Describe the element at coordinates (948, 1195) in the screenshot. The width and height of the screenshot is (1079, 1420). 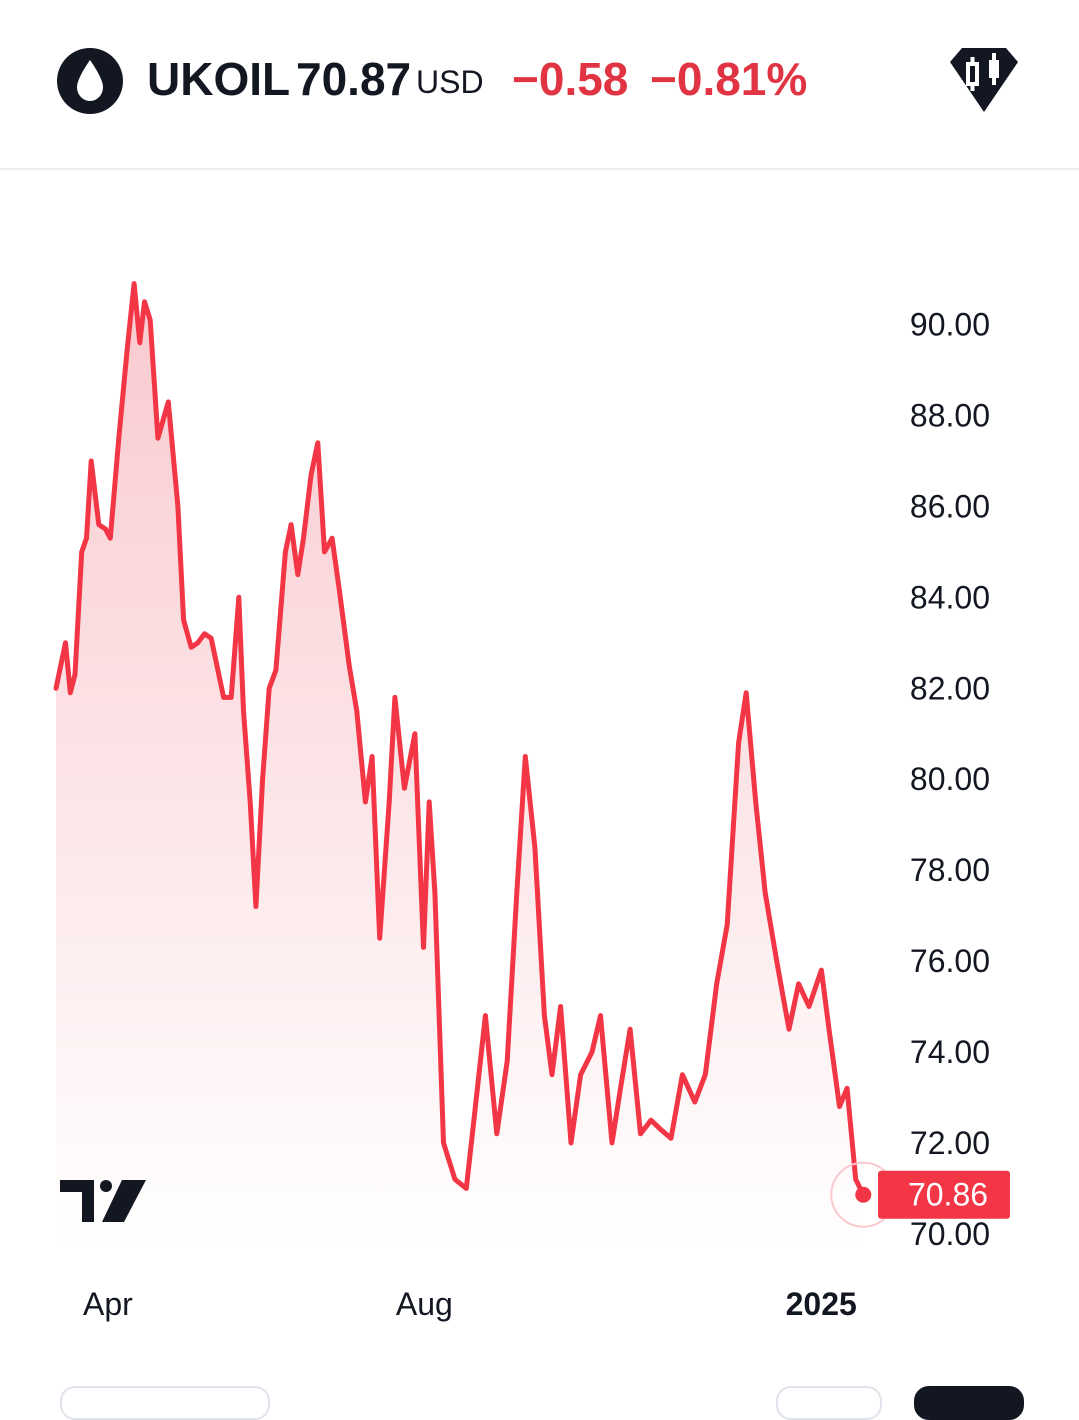
I see `last-price-tag-label: 70.86` at that location.